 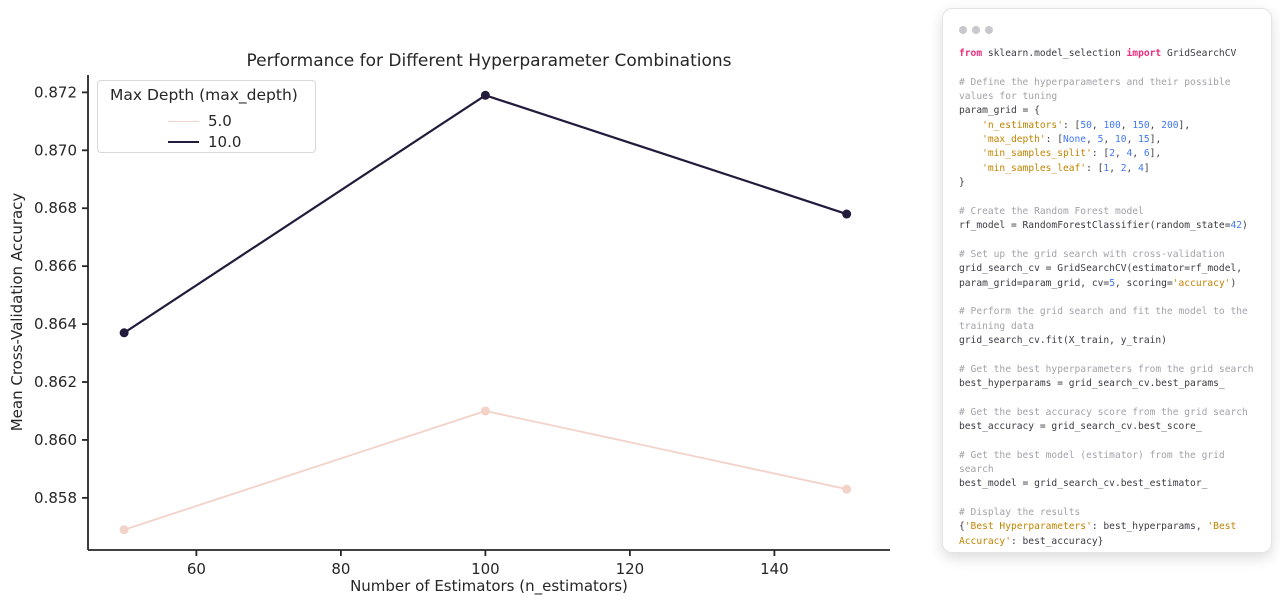 I want to click on code-token: 100, so click(x=1112, y=125).